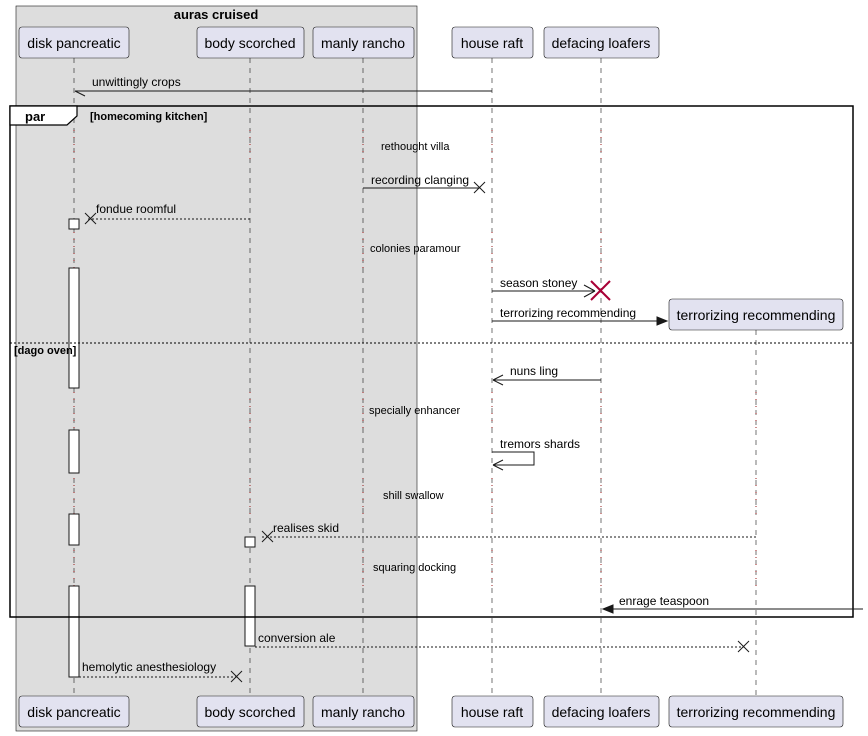 This screenshot has width=868, height=736. I want to click on message-hemolytic-anesthesiology: hemolytic anesthesiology, so click(161, 671).